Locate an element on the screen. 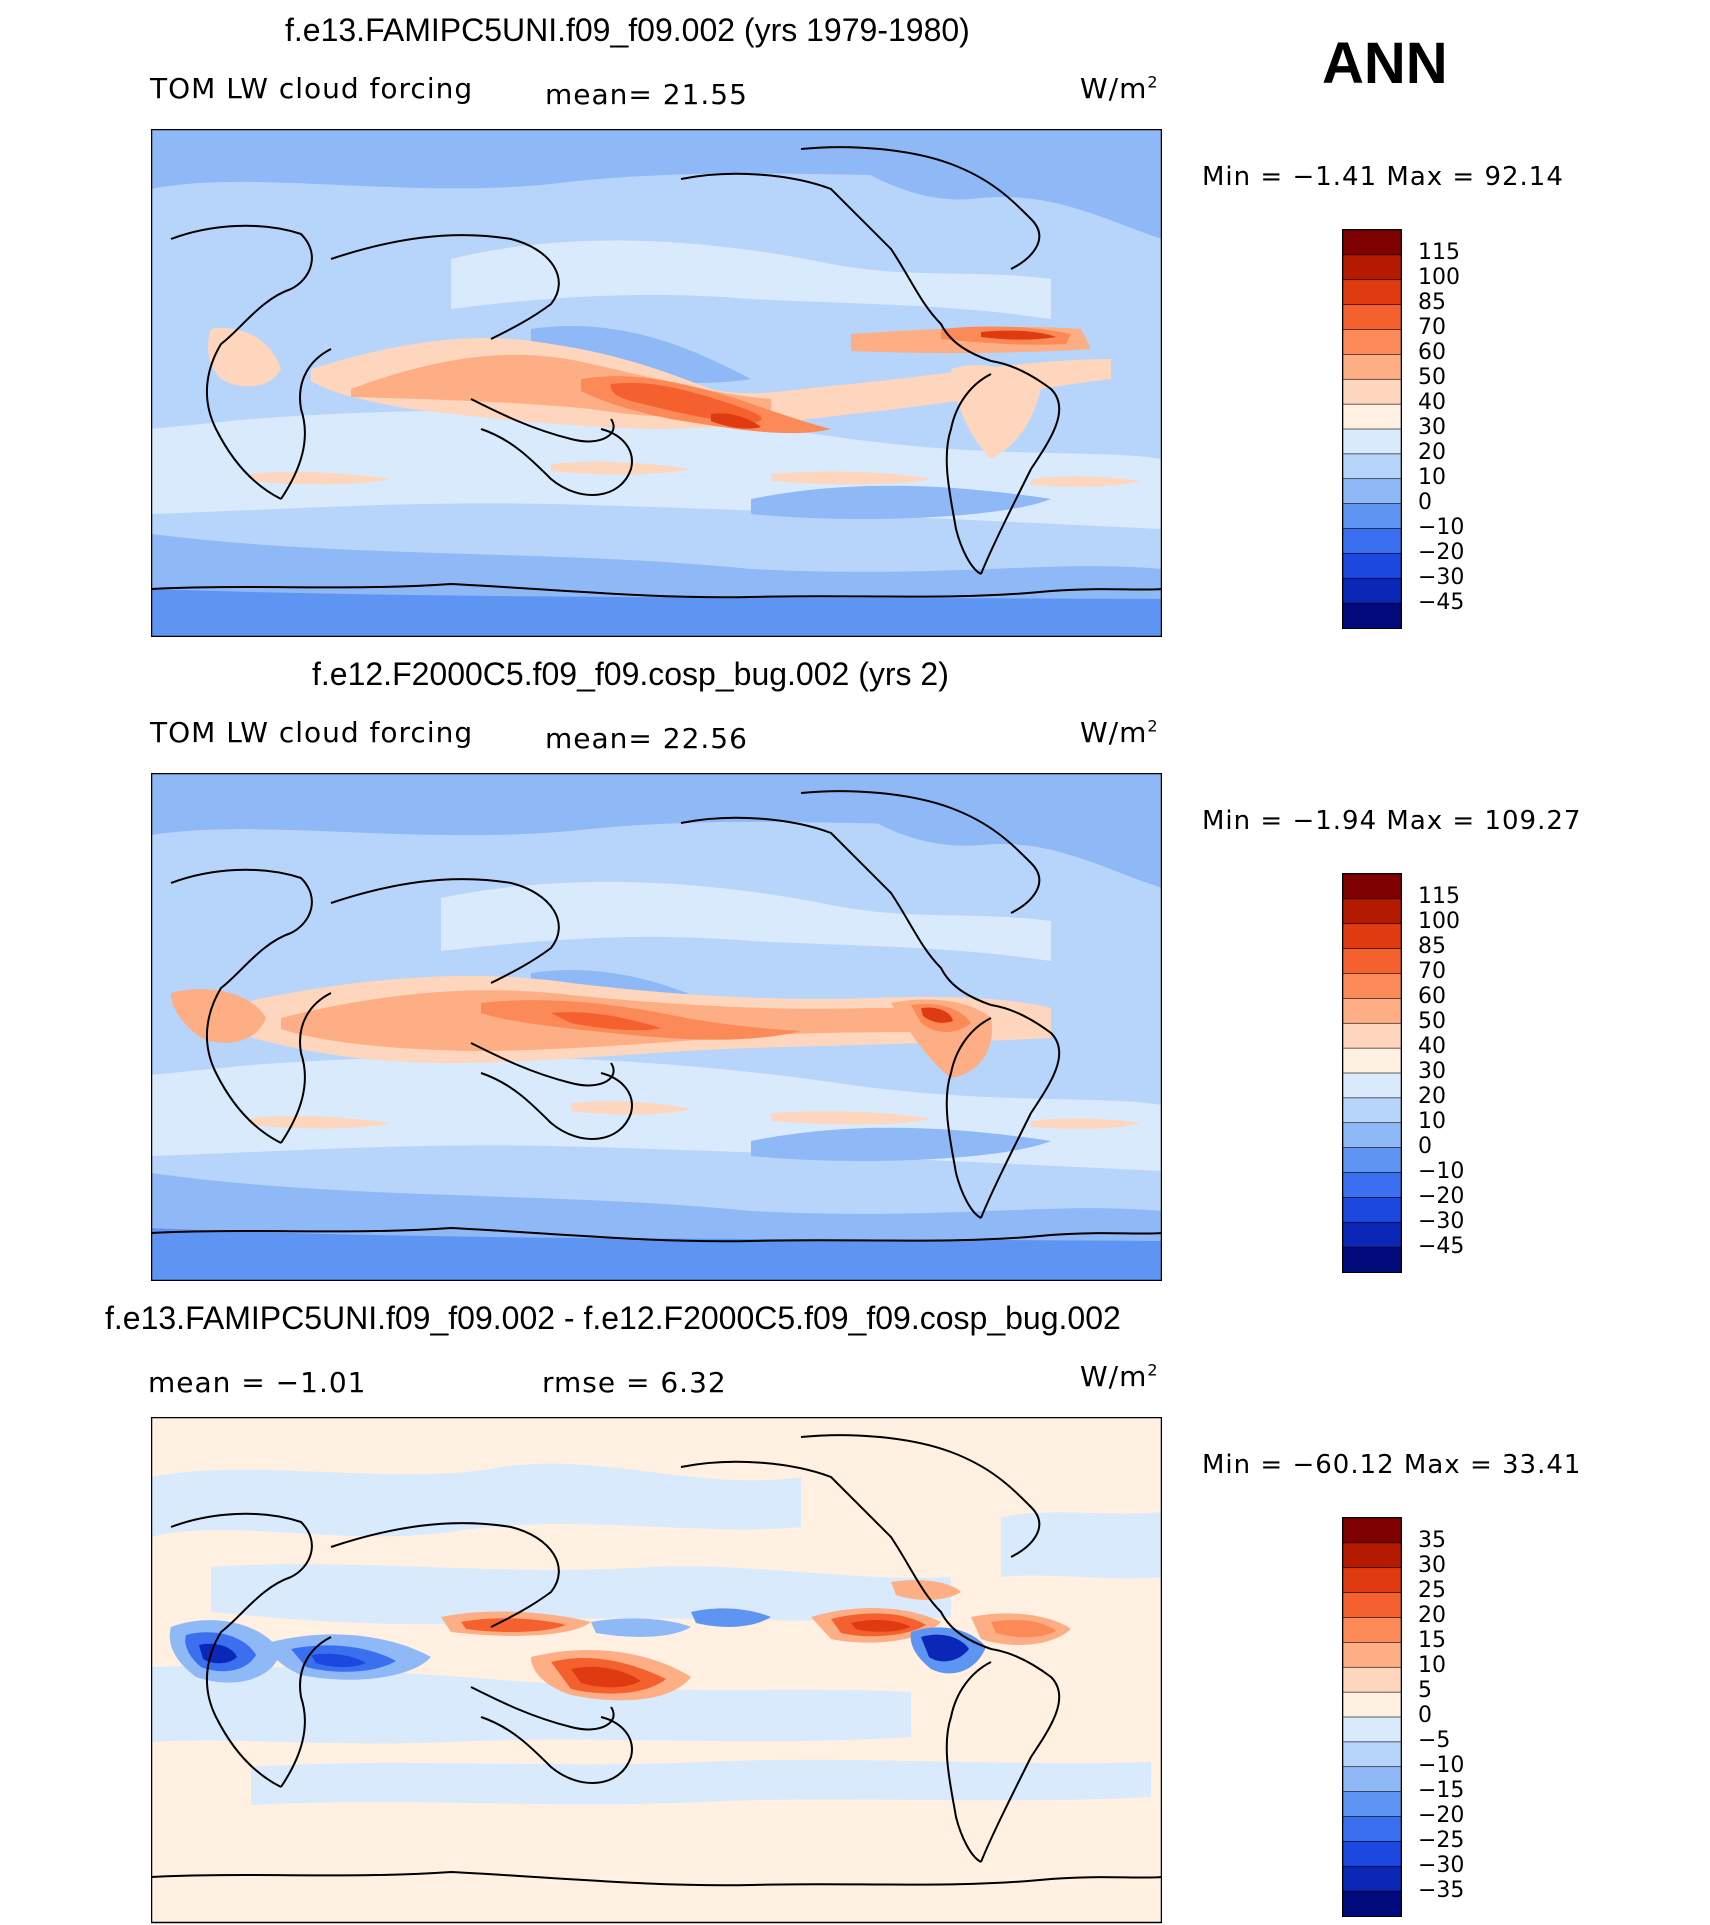 Image resolution: width=1710 pixels, height=1925 pixels. panel3-tick: −25 is located at coordinates (1441, 1840).